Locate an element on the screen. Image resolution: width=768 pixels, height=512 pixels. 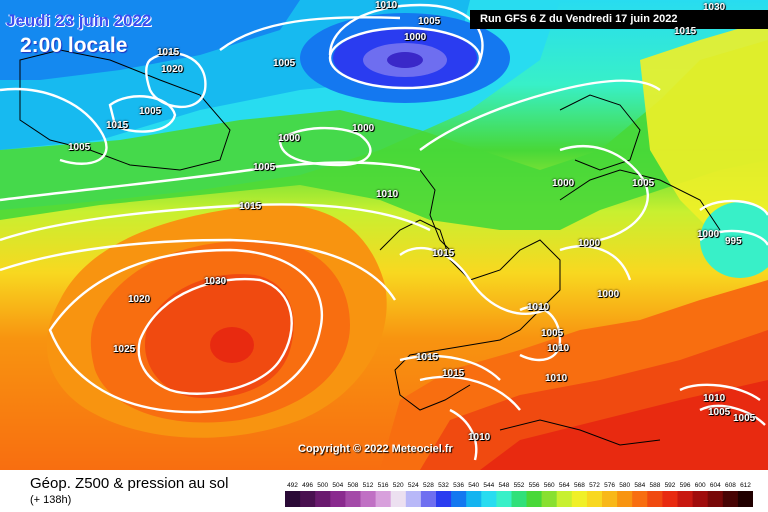
legend-tick: 552 is located at coordinates (519, 485).